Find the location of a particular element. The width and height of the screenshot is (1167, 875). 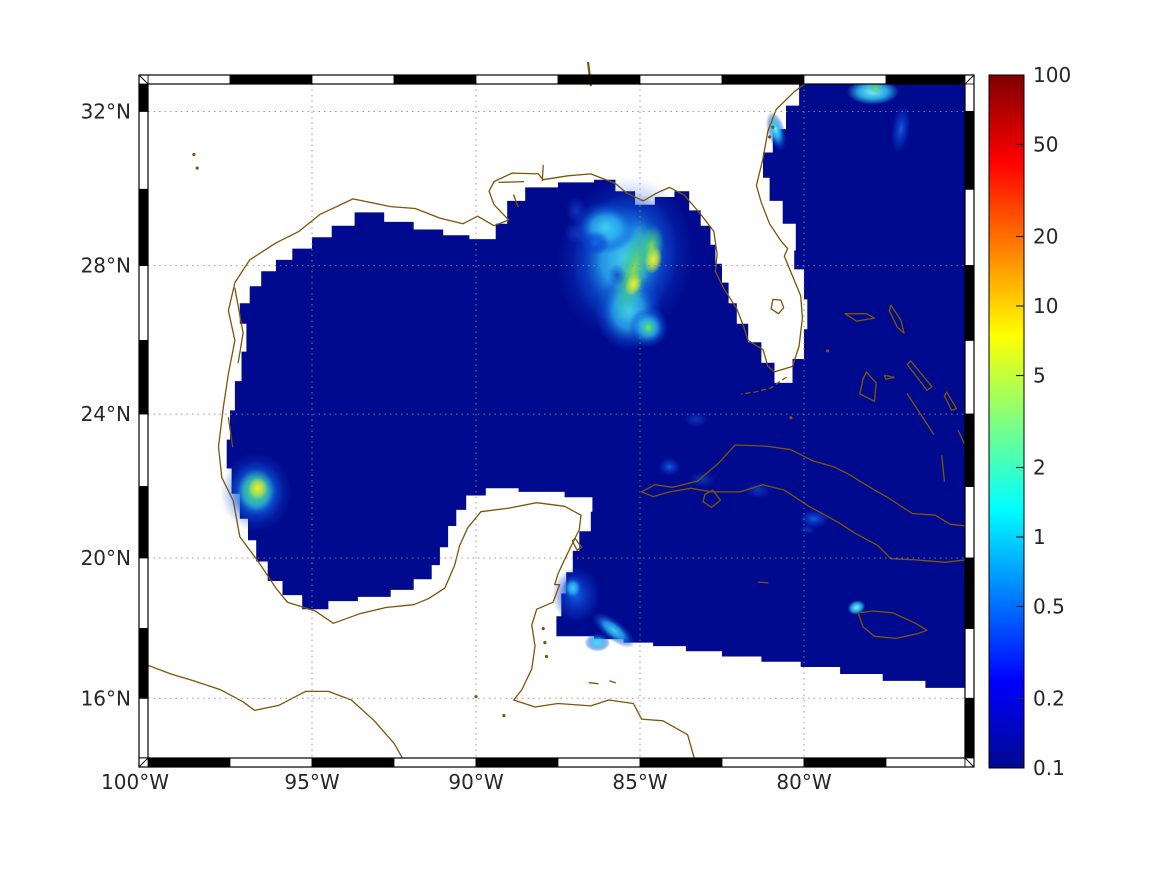

coastline-florida-keys is located at coordinates (764, 385).